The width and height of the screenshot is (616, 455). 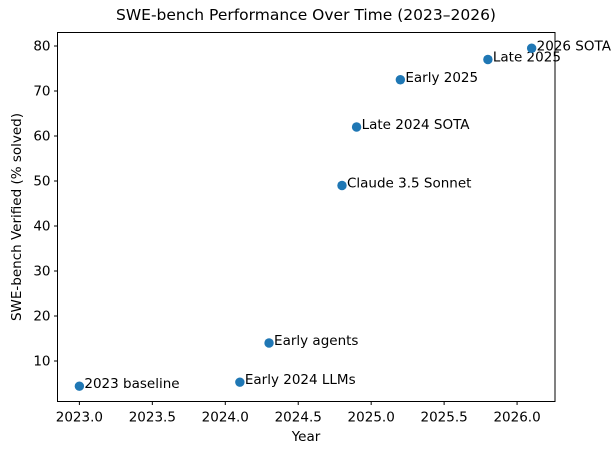 What do you see at coordinates (441, 78) in the screenshot?
I see `point-label: Early 2025` at bounding box center [441, 78].